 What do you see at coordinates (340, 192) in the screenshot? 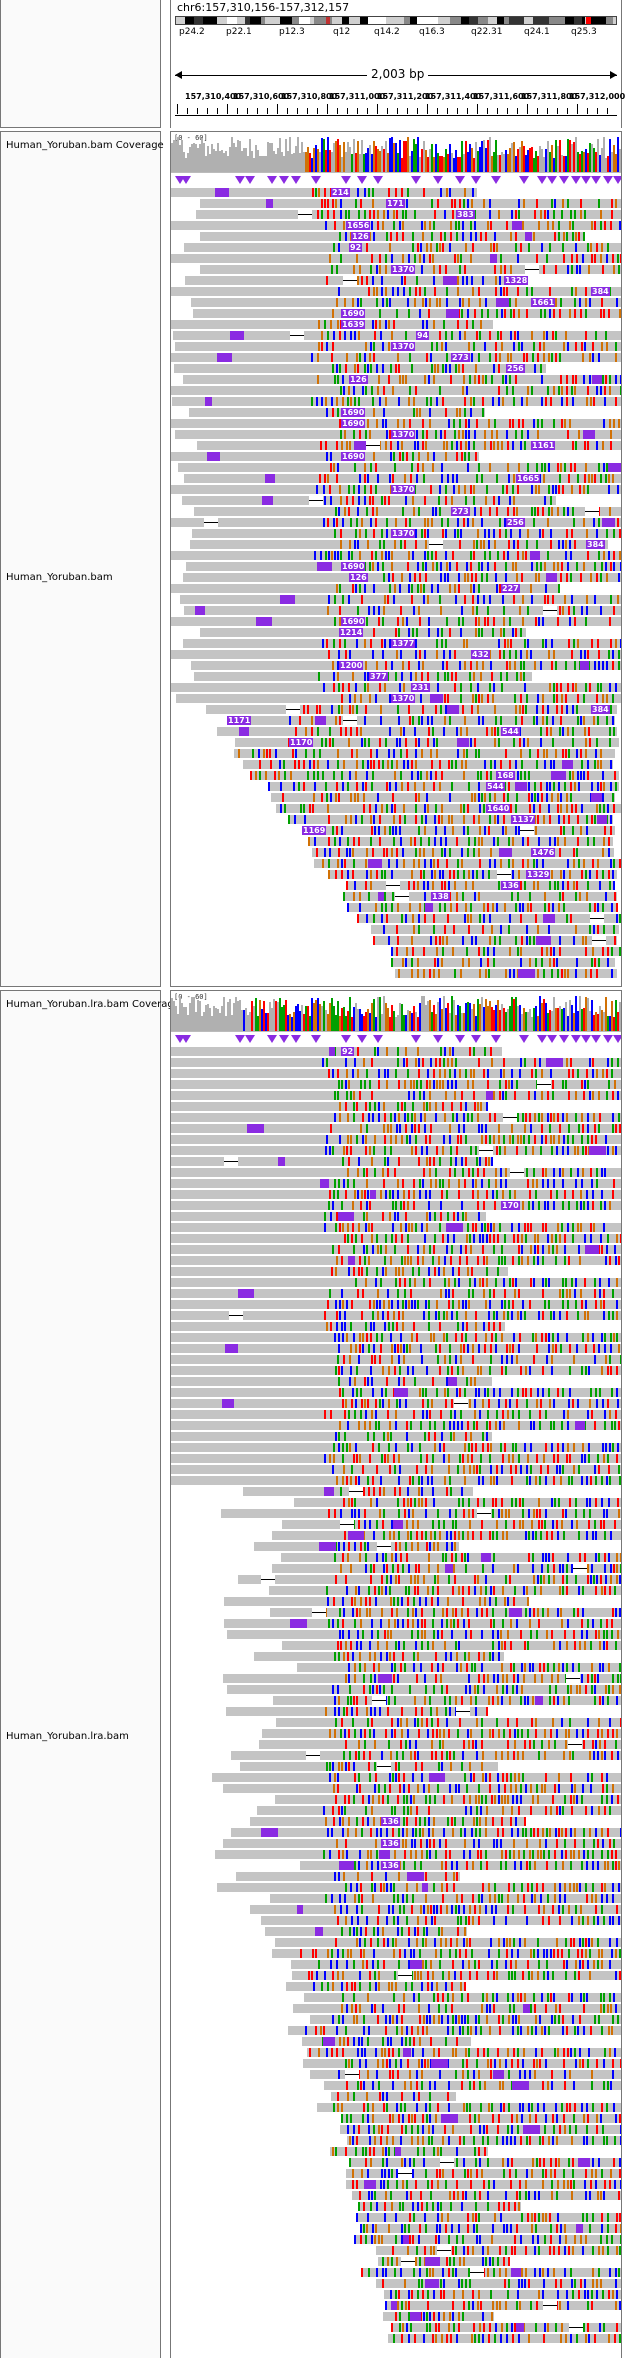
I see `insertion-size-label: 214` at bounding box center [340, 192].